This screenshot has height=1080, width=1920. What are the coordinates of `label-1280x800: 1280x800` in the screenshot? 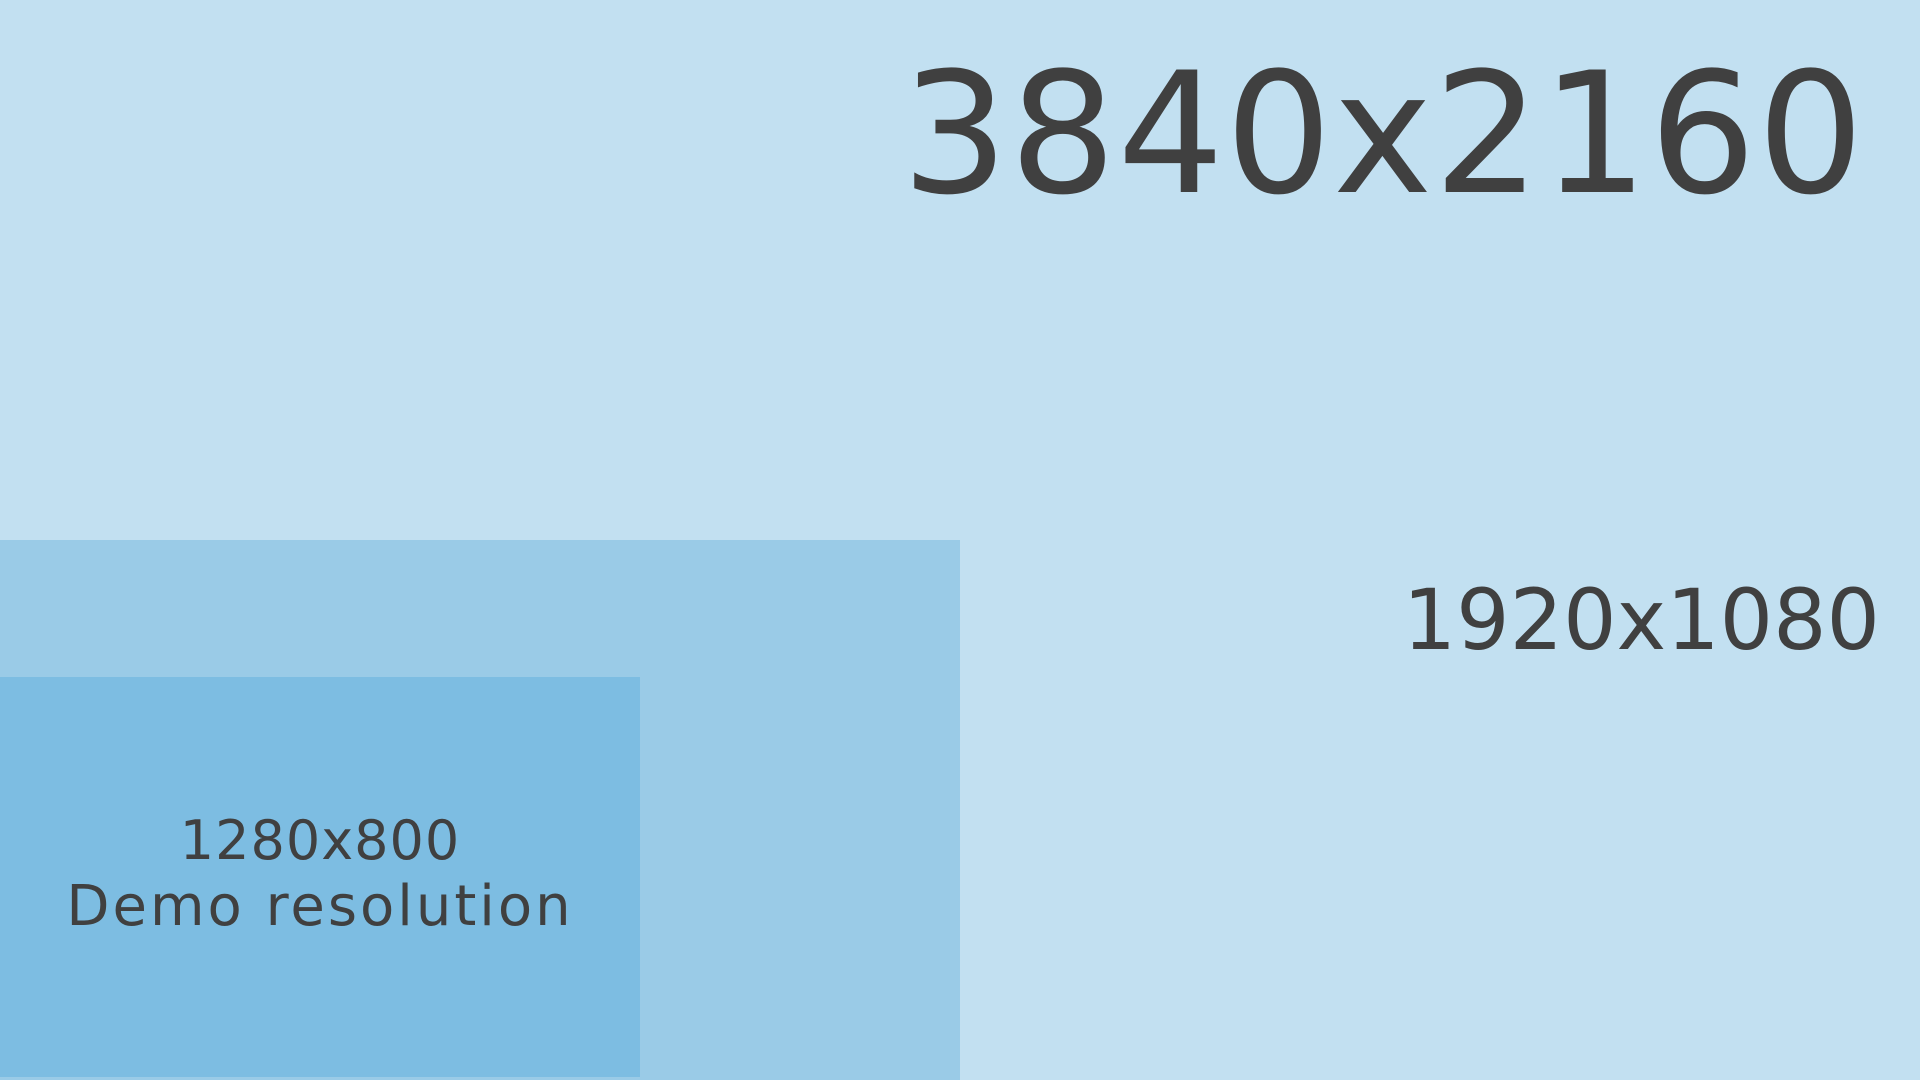 It's located at (320, 840).